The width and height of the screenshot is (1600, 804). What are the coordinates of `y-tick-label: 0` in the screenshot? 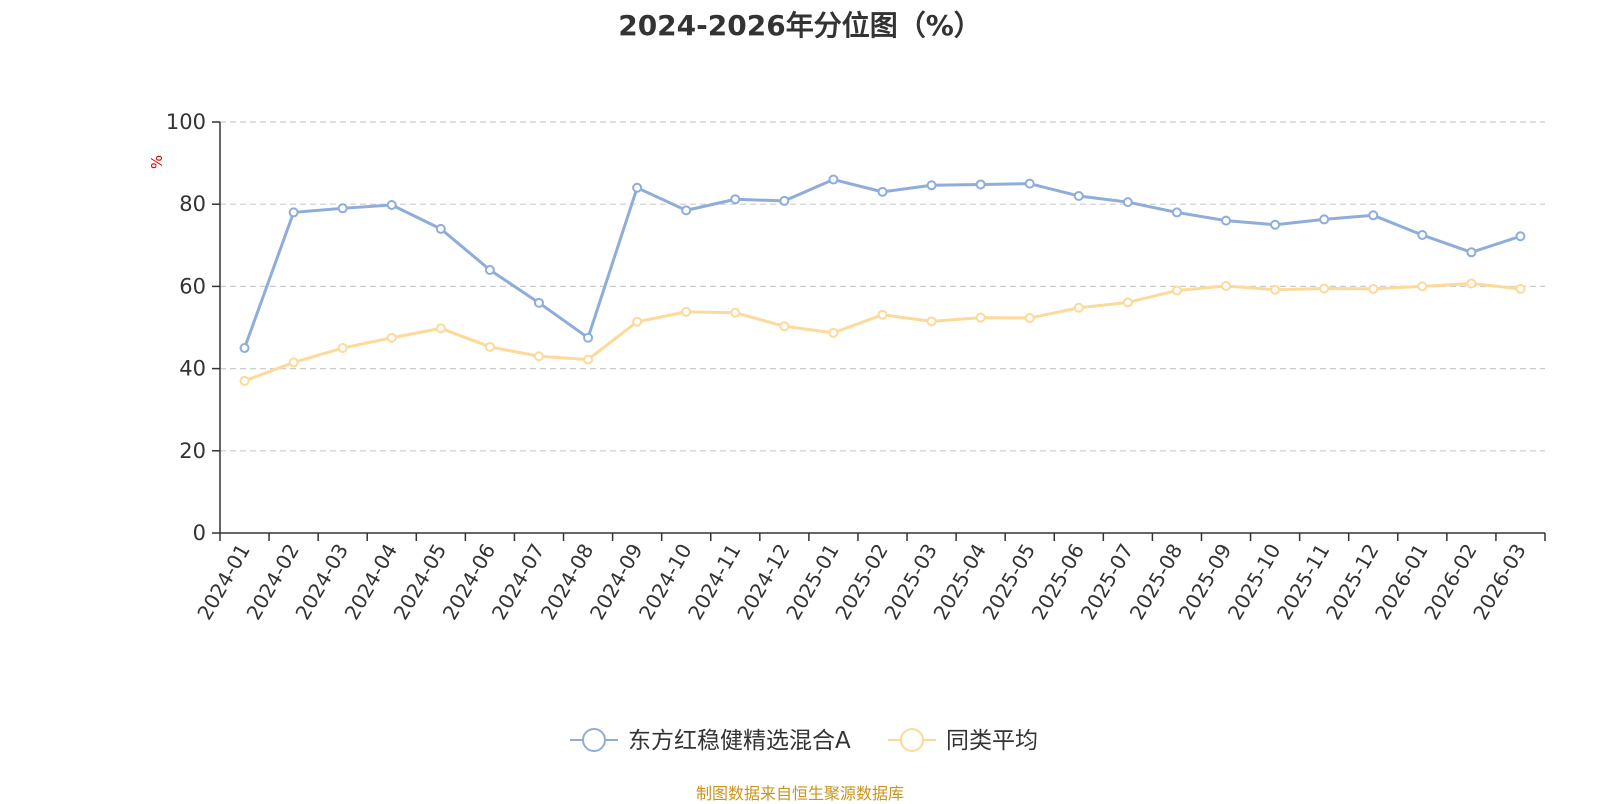 It's located at (199, 533).